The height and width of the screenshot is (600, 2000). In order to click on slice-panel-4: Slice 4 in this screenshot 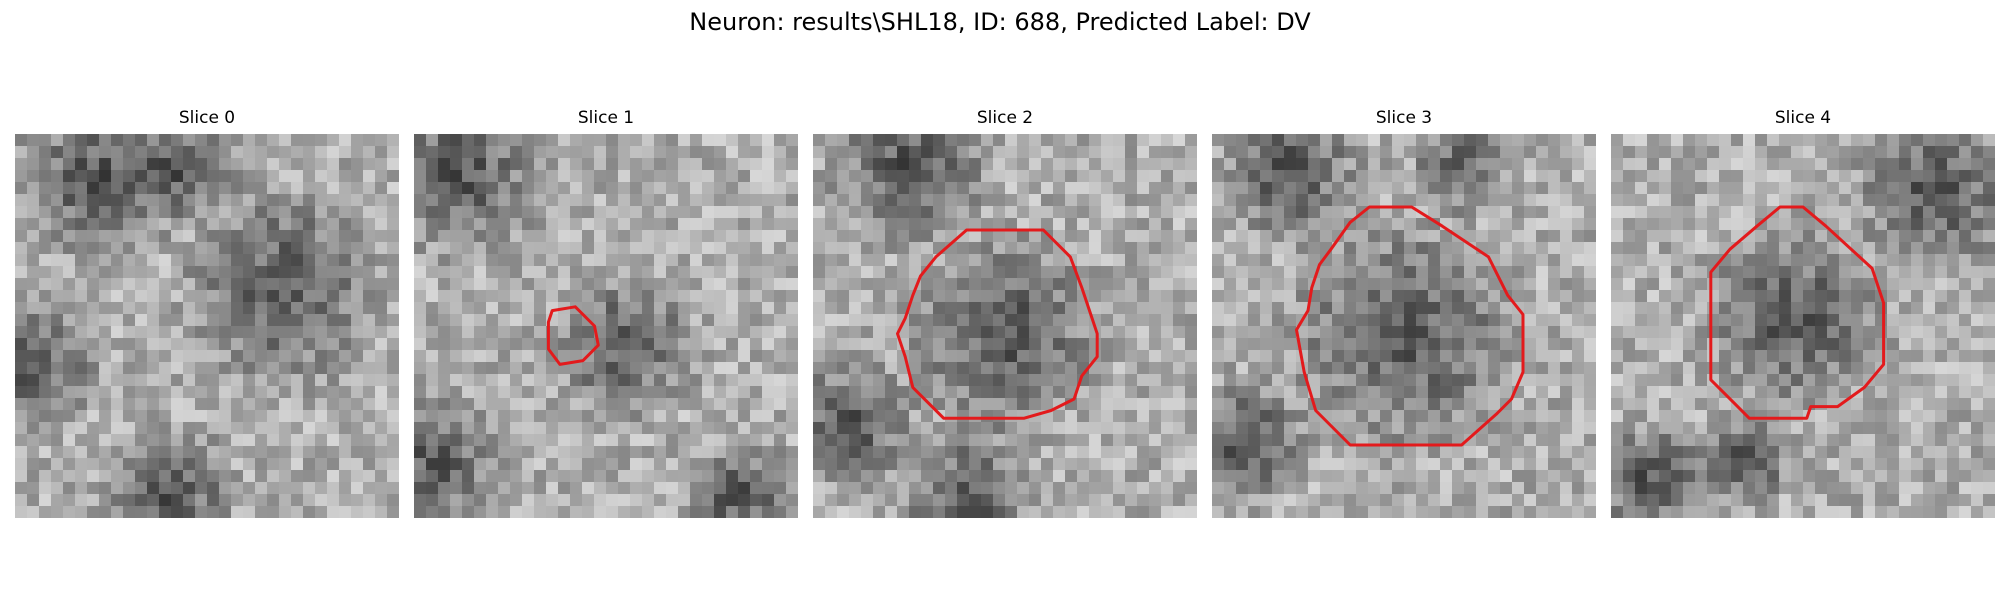, I will do `click(1803, 314)`.